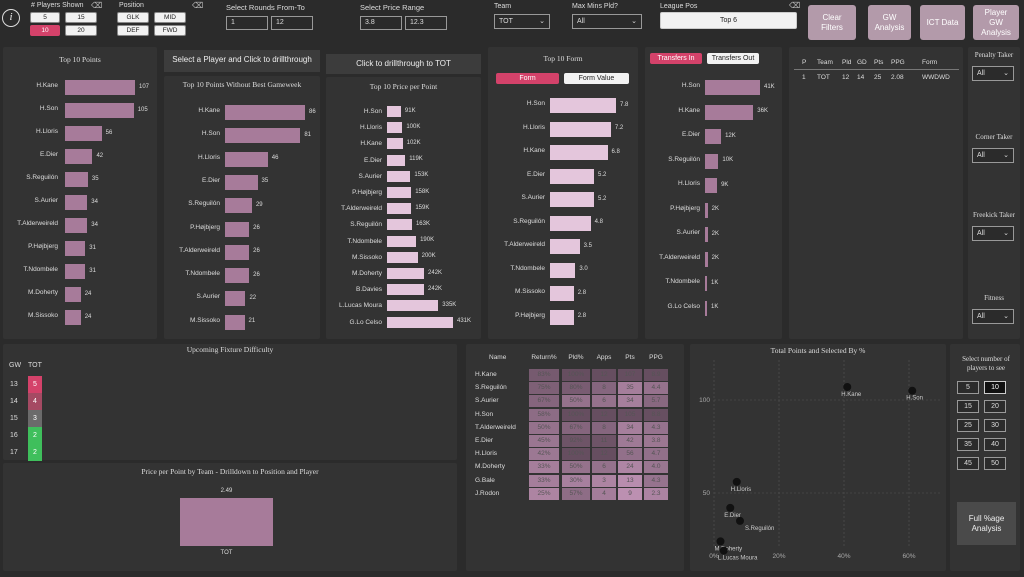  Describe the element at coordinates (381, 23) in the screenshot. I see `price-from-input: 3.8` at that location.